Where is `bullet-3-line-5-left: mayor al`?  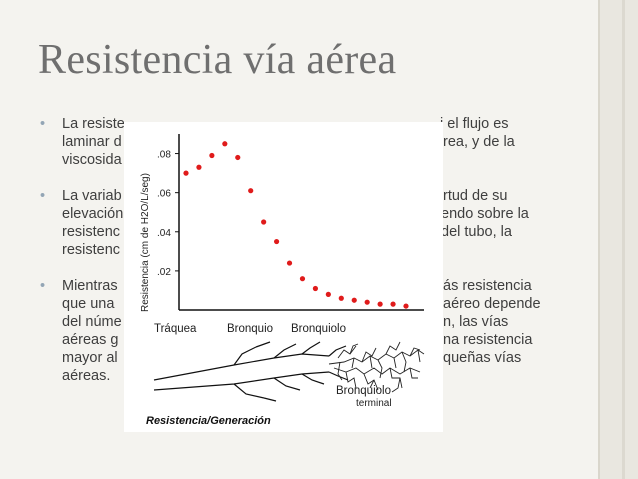 bullet-3-line-5-left: mayor al is located at coordinates (90, 358).